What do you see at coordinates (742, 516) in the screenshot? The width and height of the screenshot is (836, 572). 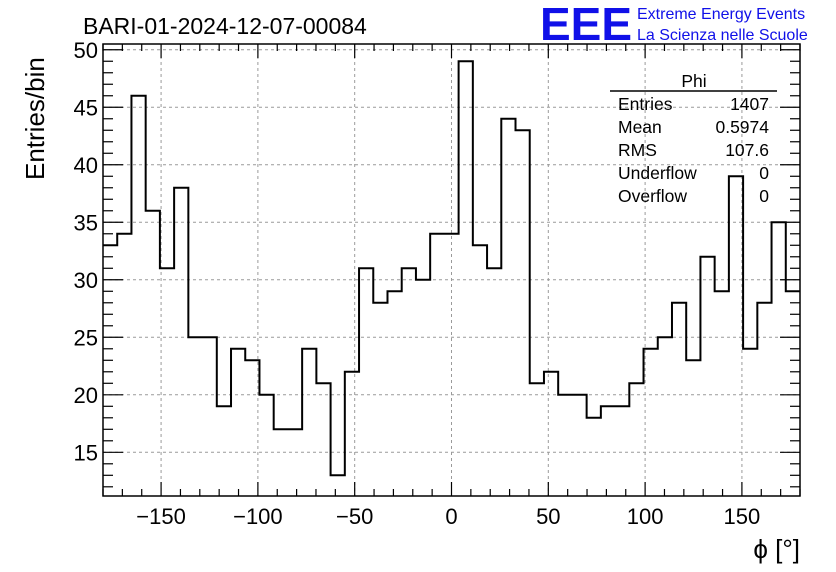 I see `x-tick-label: 150` at bounding box center [742, 516].